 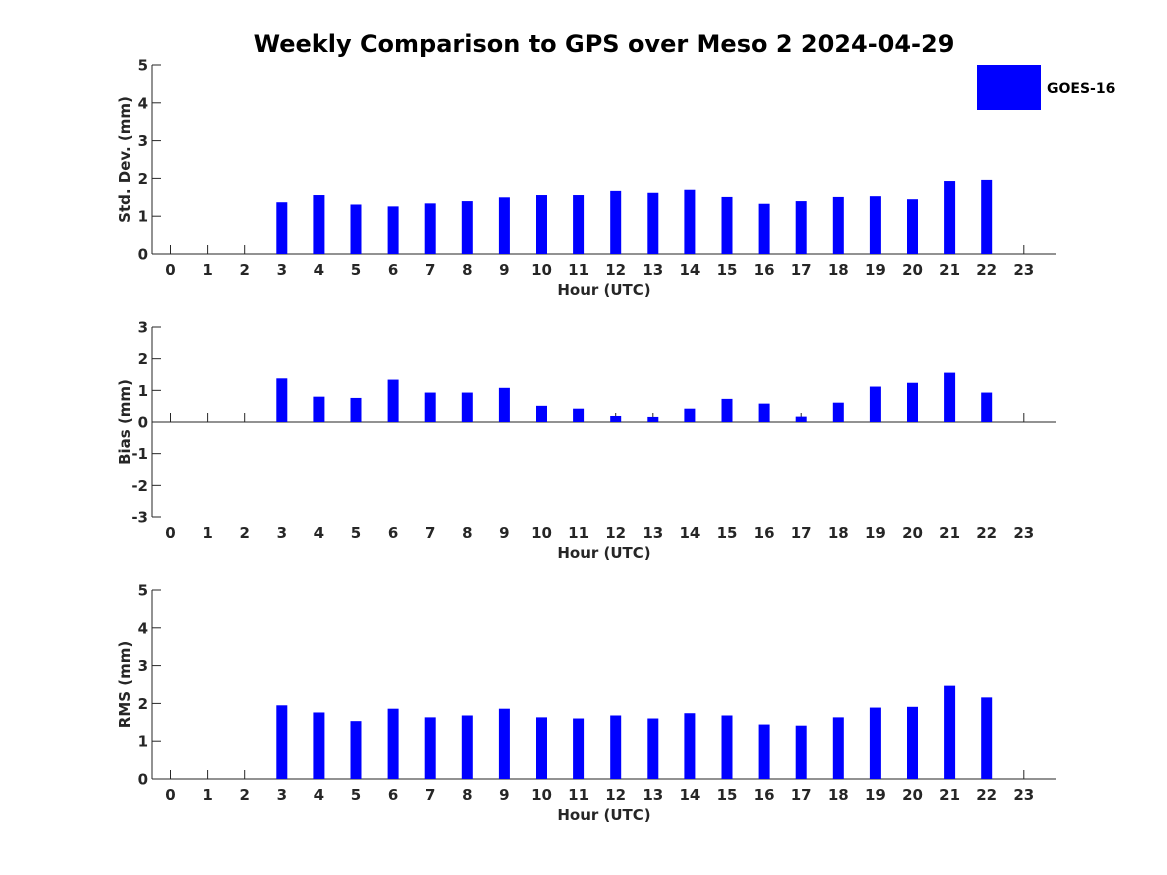 I want to click on y-axis-label: Std. Dev. (mm), so click(x=125, y=159).